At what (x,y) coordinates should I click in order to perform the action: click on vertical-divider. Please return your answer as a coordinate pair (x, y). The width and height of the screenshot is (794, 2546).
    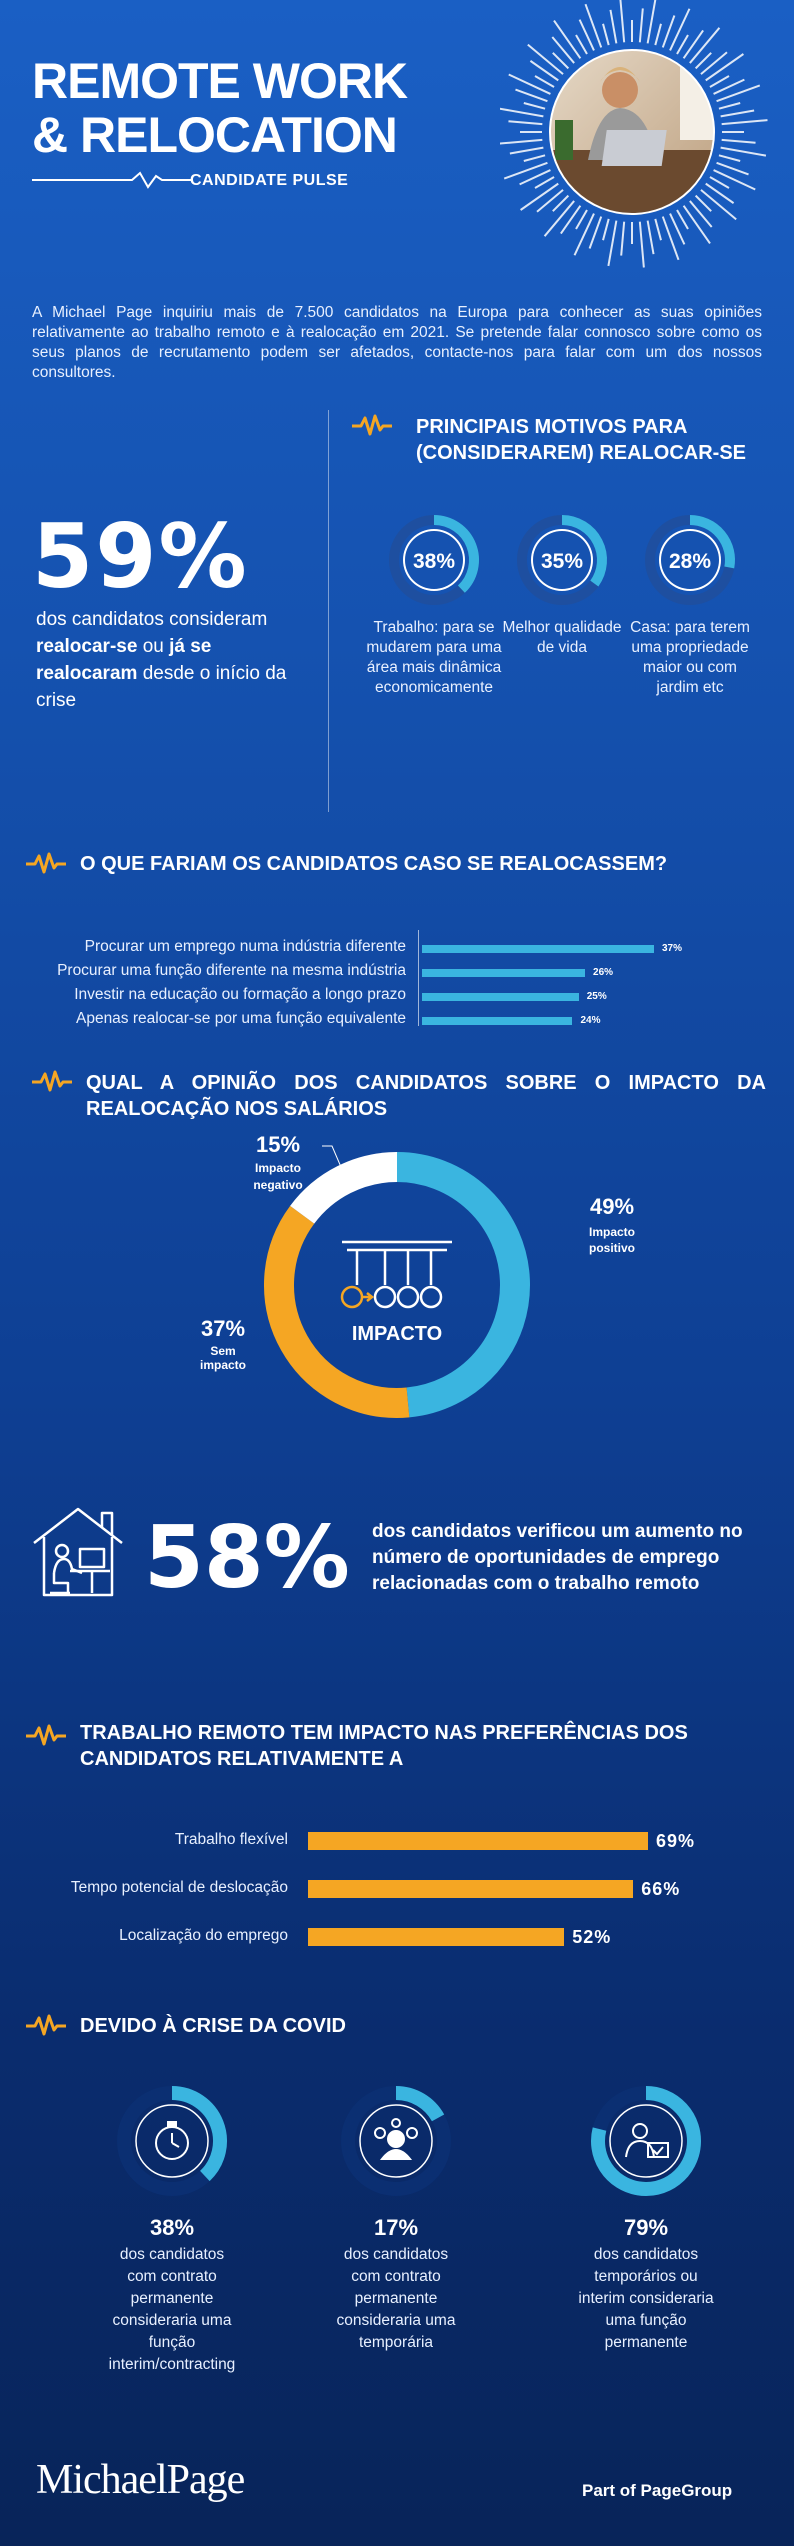
    Looking at the image, I should click on (328, 611).